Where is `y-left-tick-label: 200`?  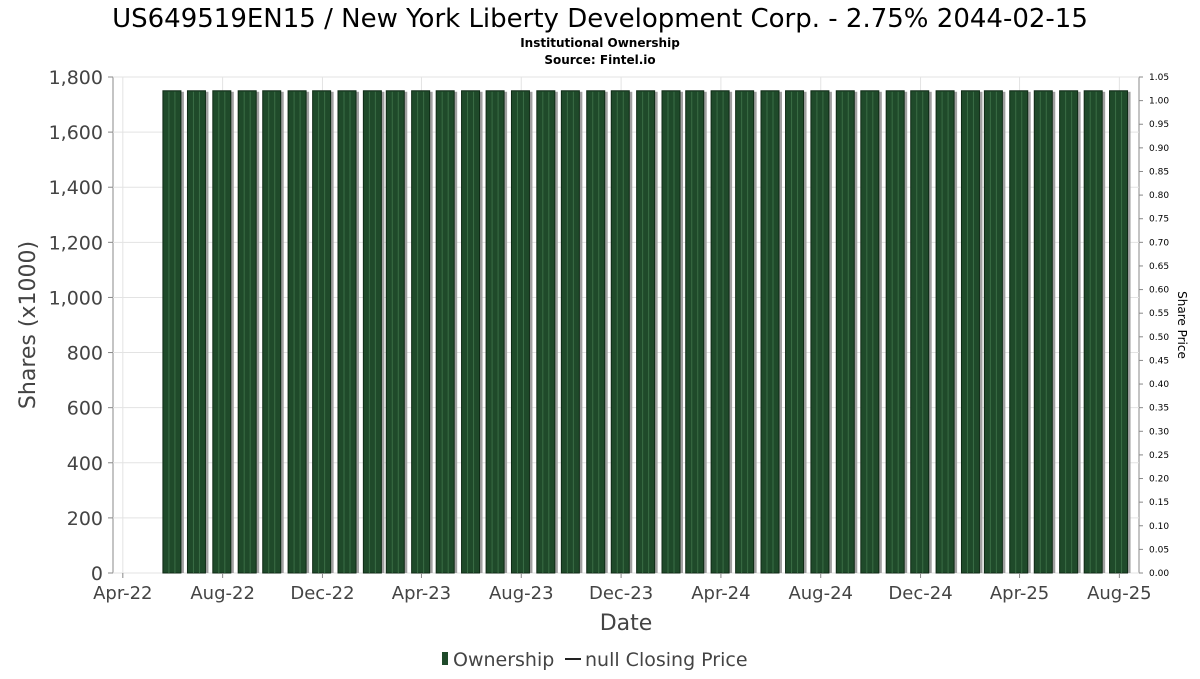
y-left-tick-label: 200 is located at coordinates (85, 519).